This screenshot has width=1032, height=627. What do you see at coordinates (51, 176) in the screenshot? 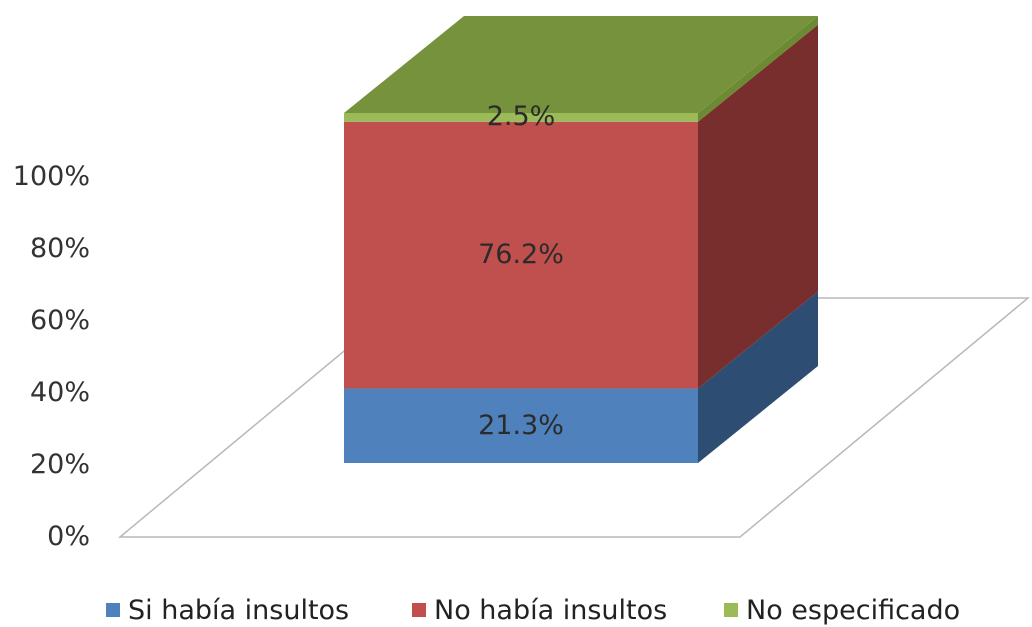
I see `y-tick-label: 100%` at bounding box center [51, 176].